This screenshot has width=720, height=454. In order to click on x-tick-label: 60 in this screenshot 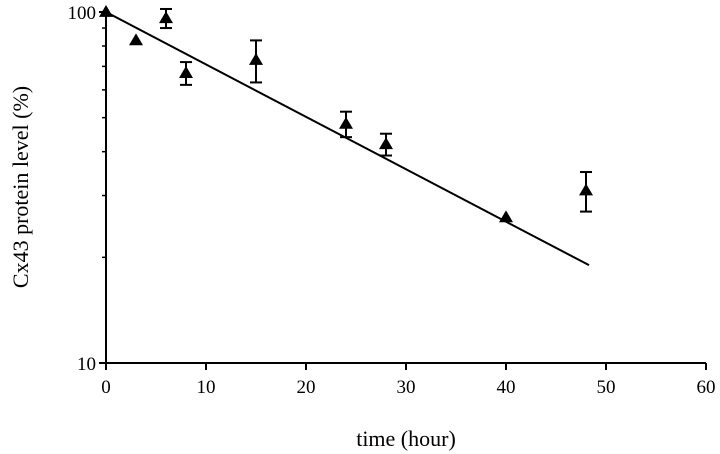, I will do `click(706, 387)`.